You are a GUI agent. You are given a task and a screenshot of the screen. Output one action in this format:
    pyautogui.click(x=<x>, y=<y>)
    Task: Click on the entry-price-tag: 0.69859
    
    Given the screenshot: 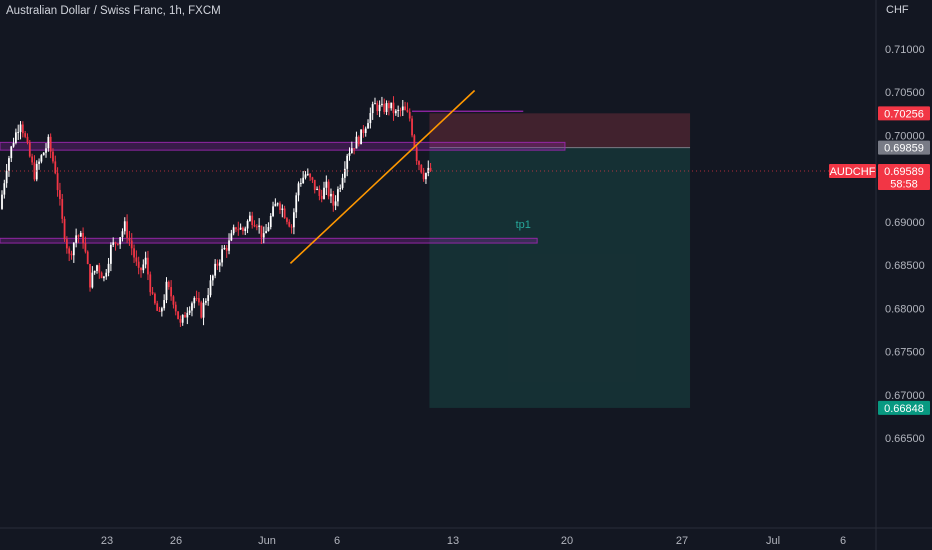 What is the action you would take?
    pyautogui.click(x=904, y=147)
    